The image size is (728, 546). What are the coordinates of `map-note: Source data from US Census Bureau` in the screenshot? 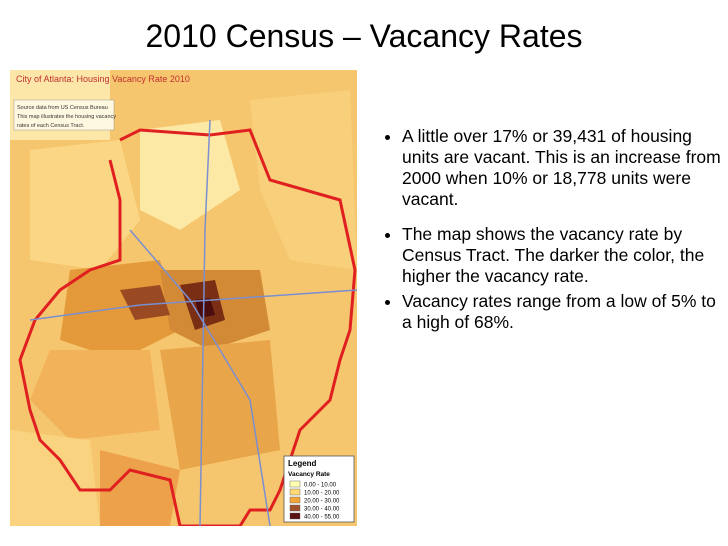 It's located at (62, 108).